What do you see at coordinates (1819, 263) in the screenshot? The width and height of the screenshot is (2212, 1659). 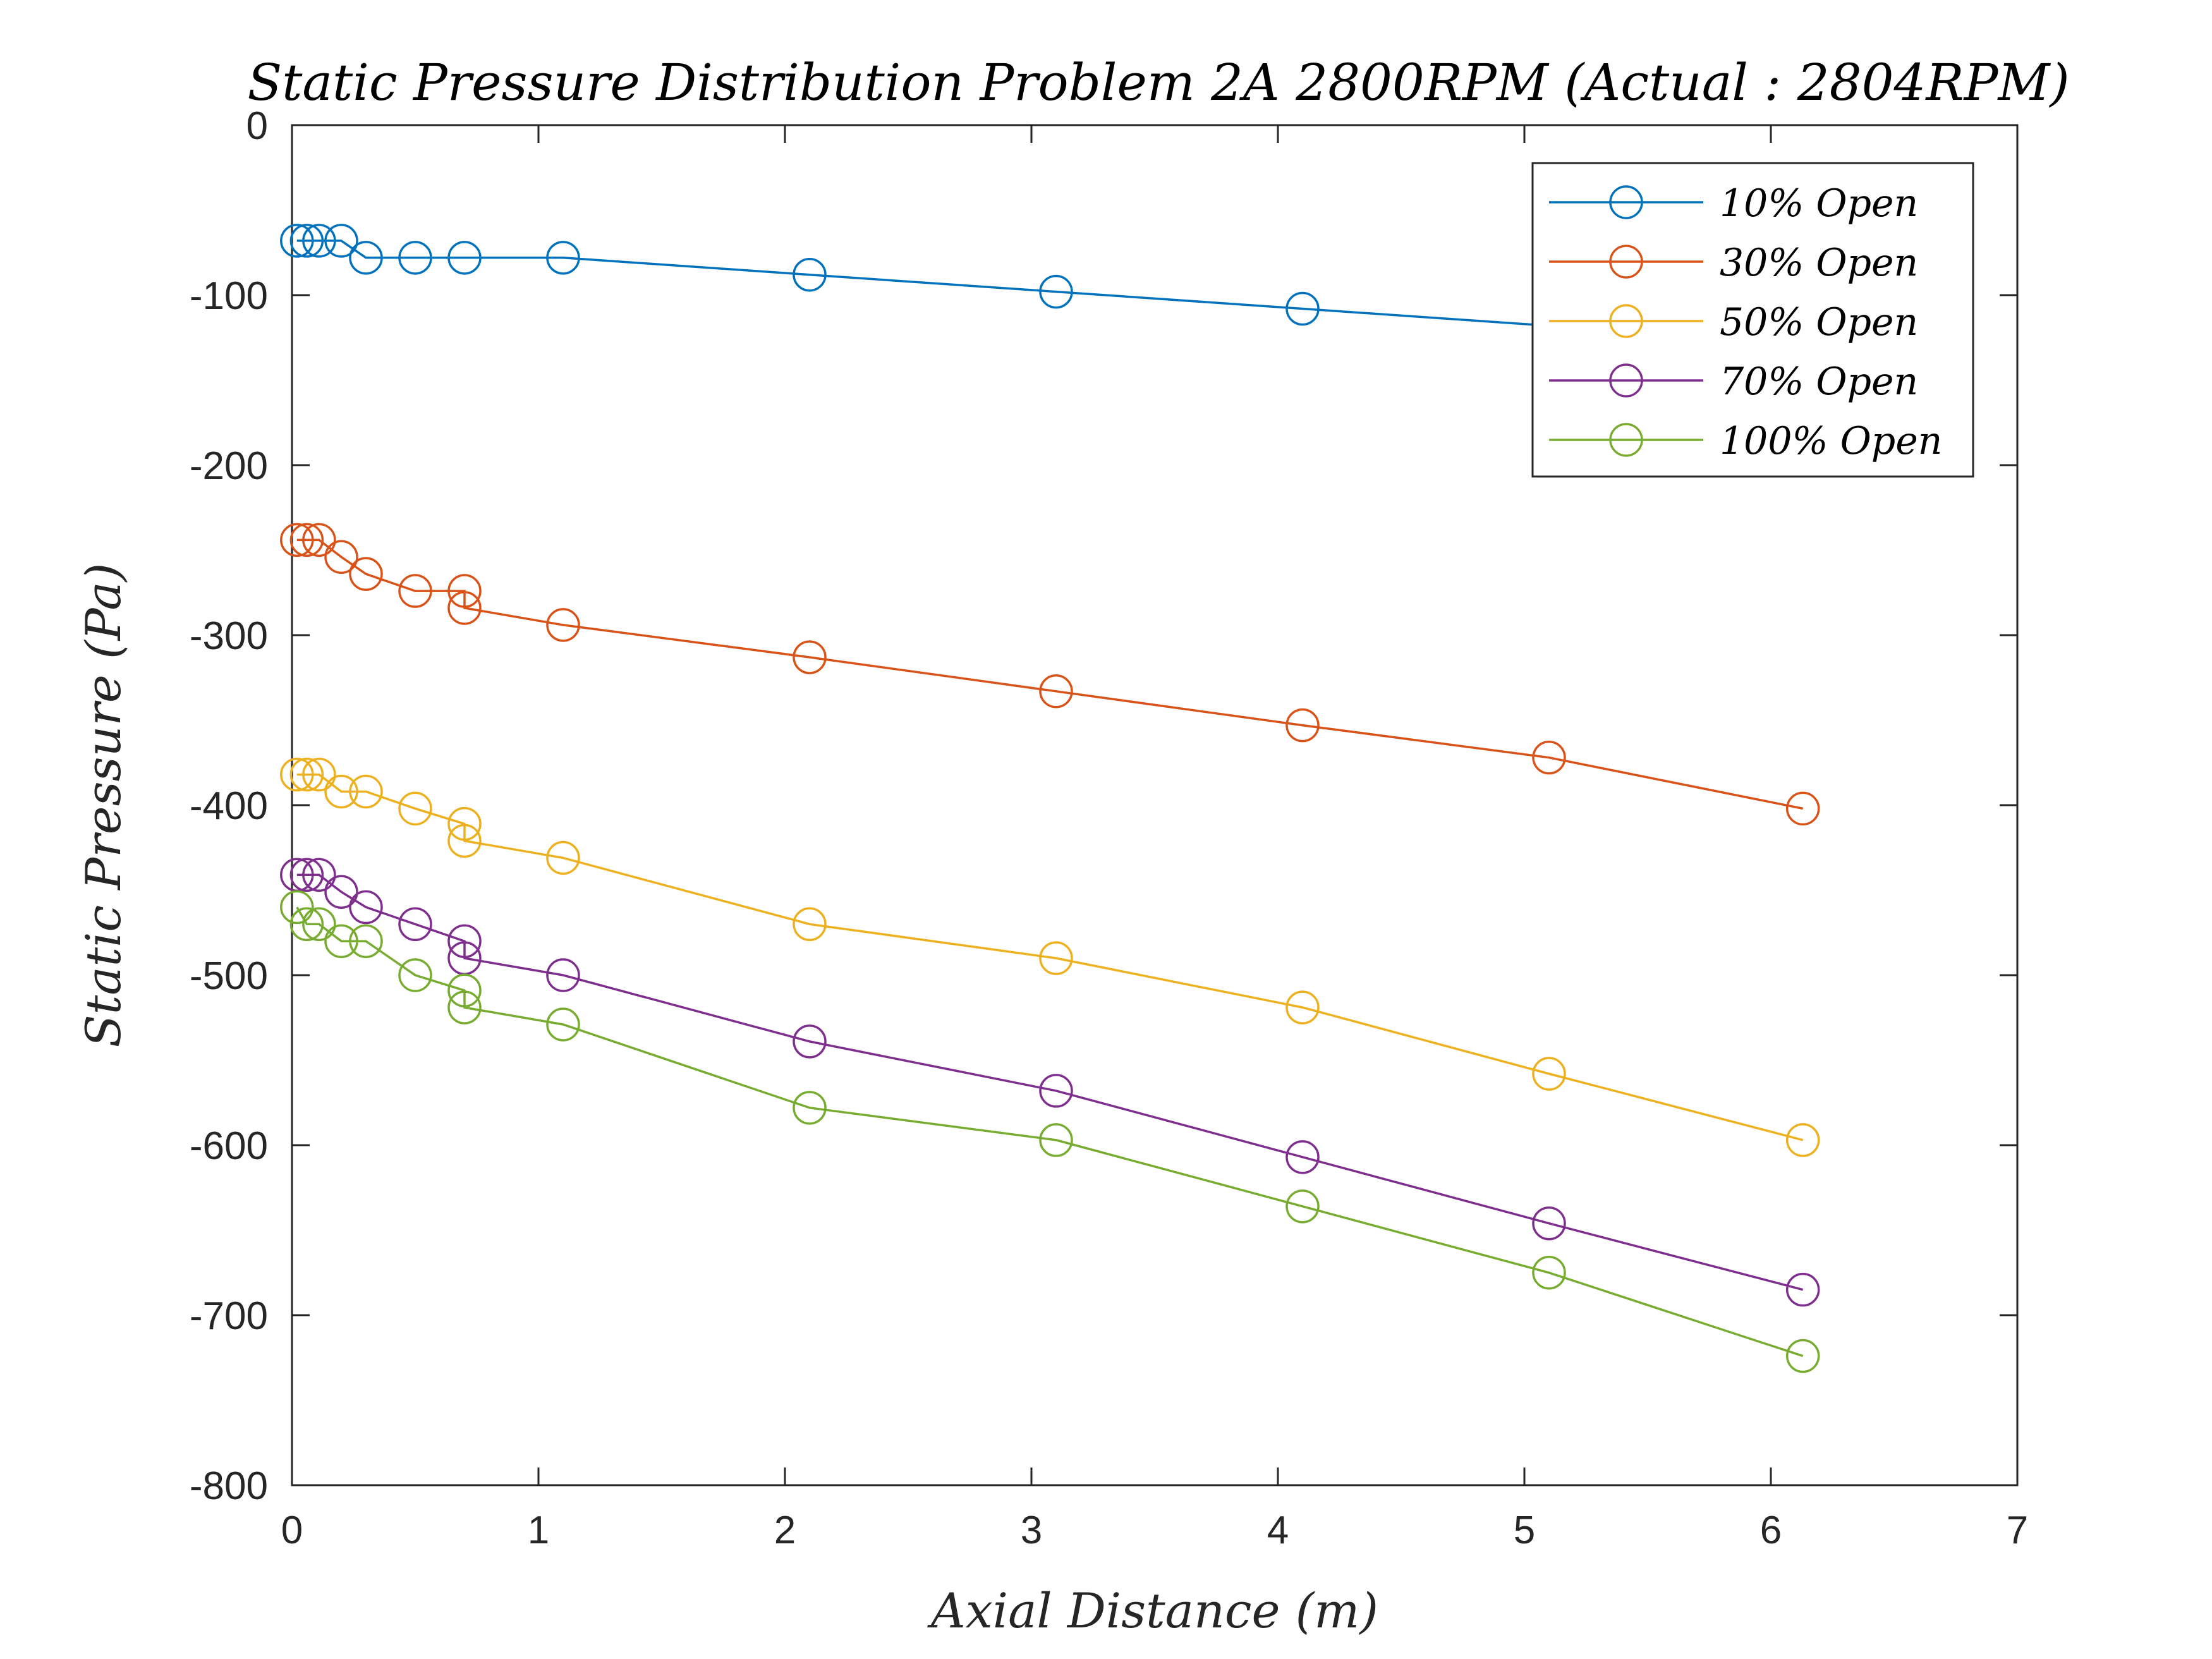 I see `legend-label: 30% Open` at bounding box center [1819, 263].